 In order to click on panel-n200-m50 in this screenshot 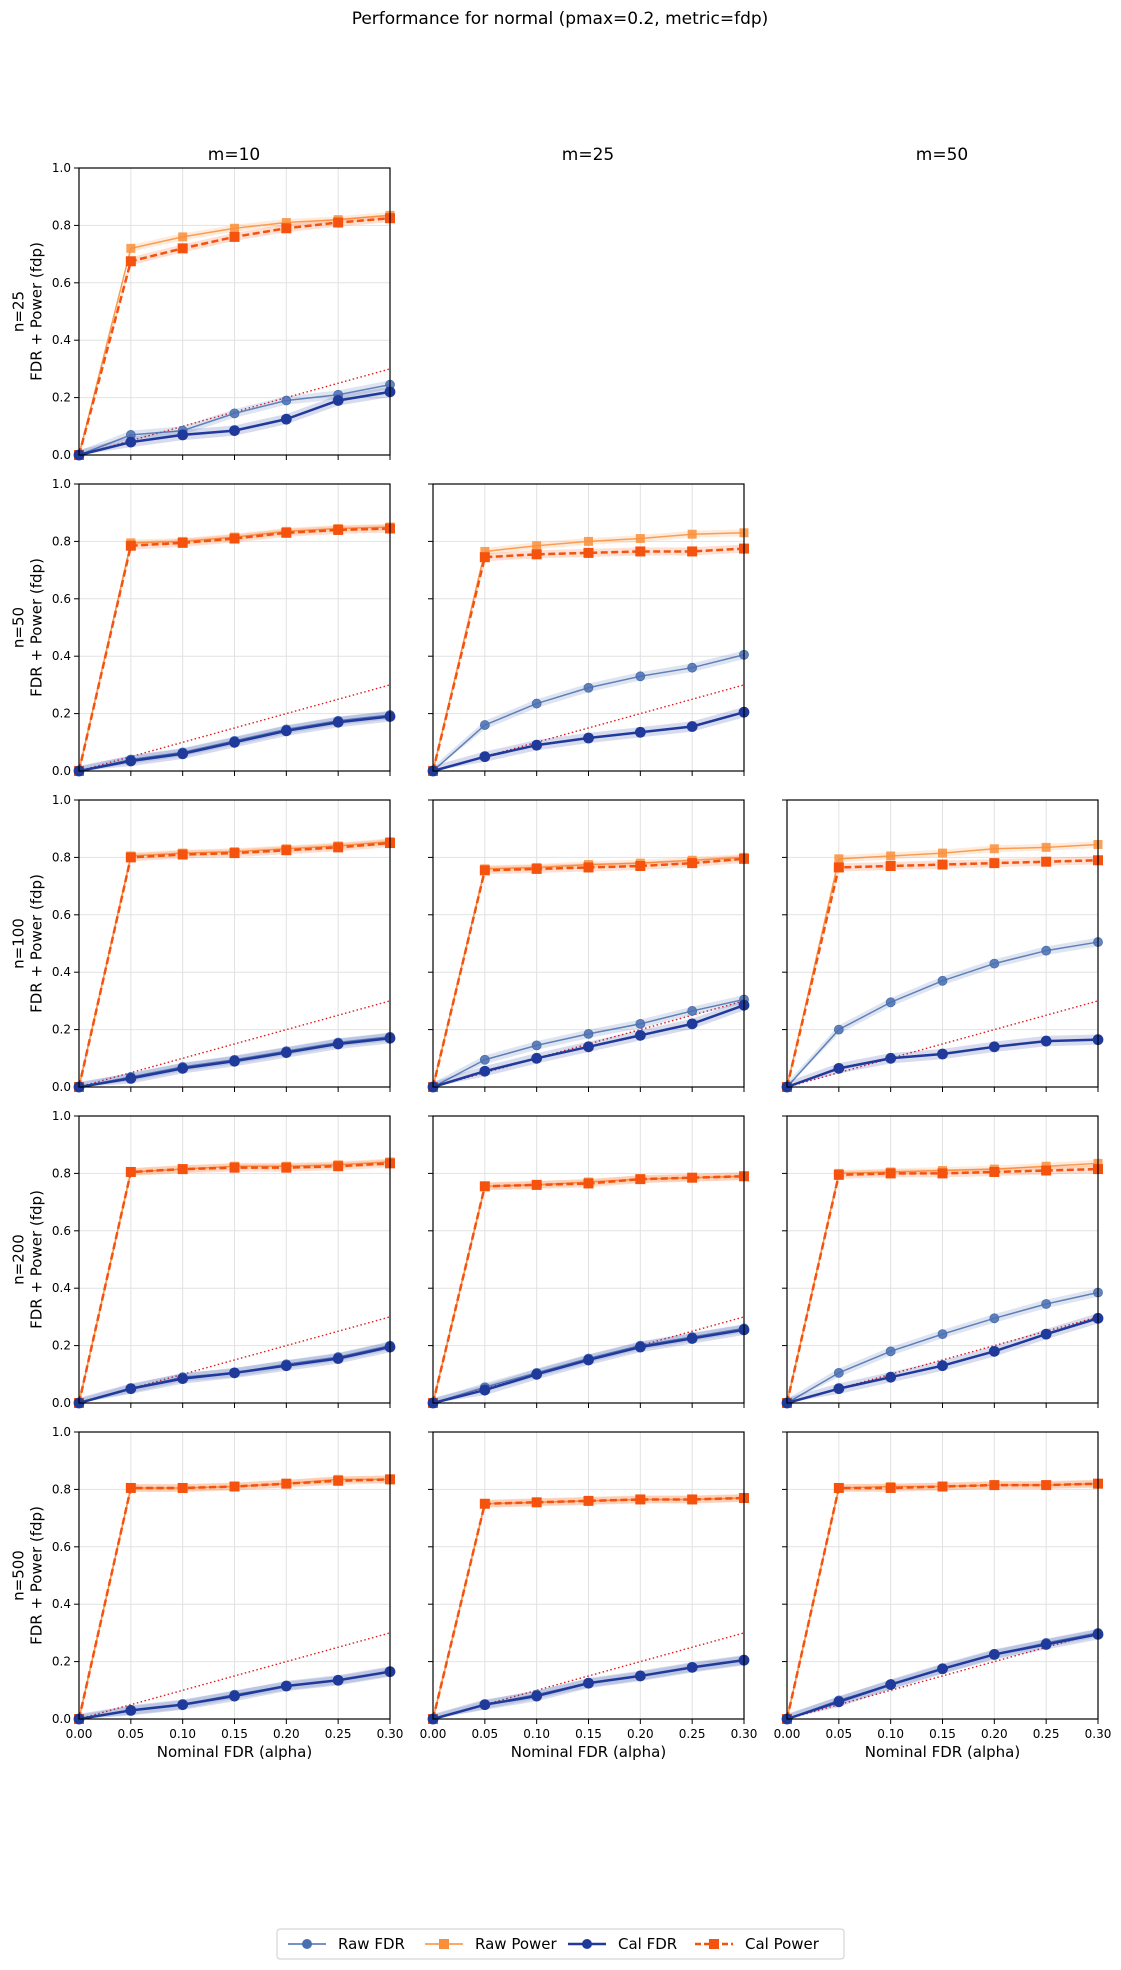, I will do `click(942, 1262)`.